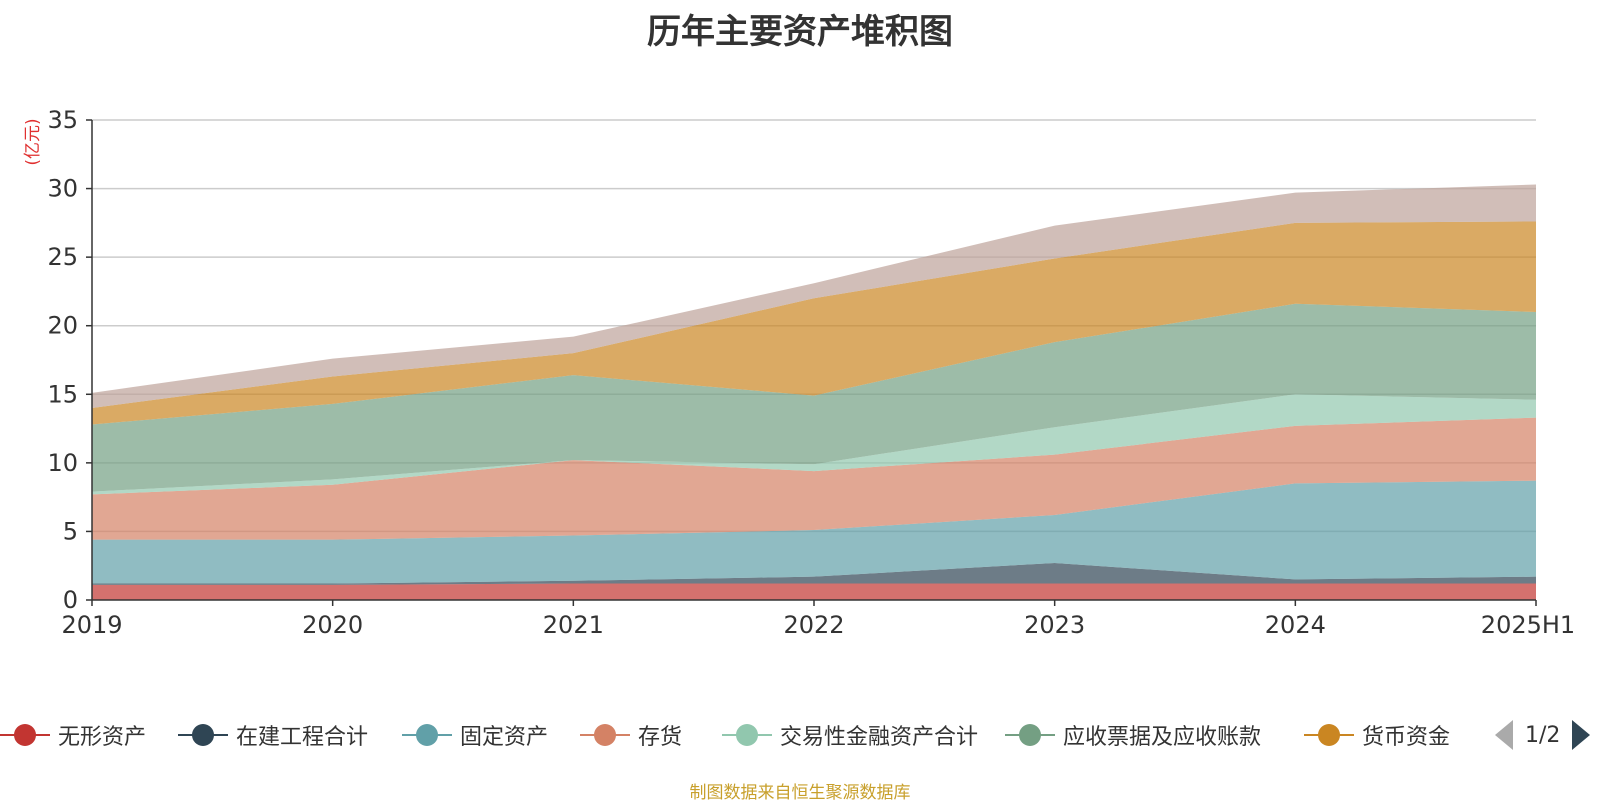  What do you see at coordinates (62, 189) in the screenshot?
I see `y-tick-label: 30` at bounding box center [62, 189].